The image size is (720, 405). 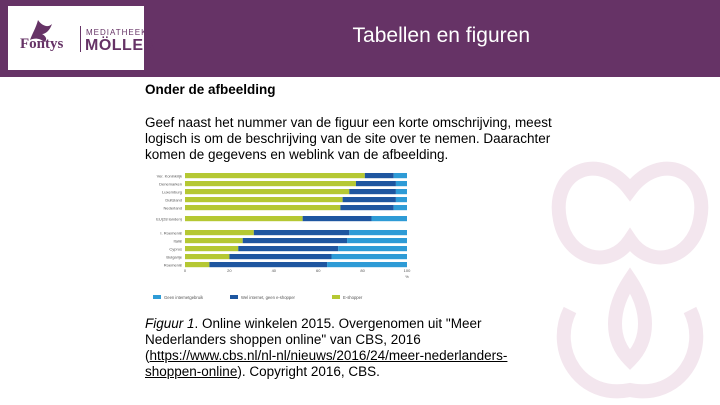 What do you see at coordinates (170, 183) in the screenshot?
I see `category-label: Denemarken` at bounding box center [170, 183].